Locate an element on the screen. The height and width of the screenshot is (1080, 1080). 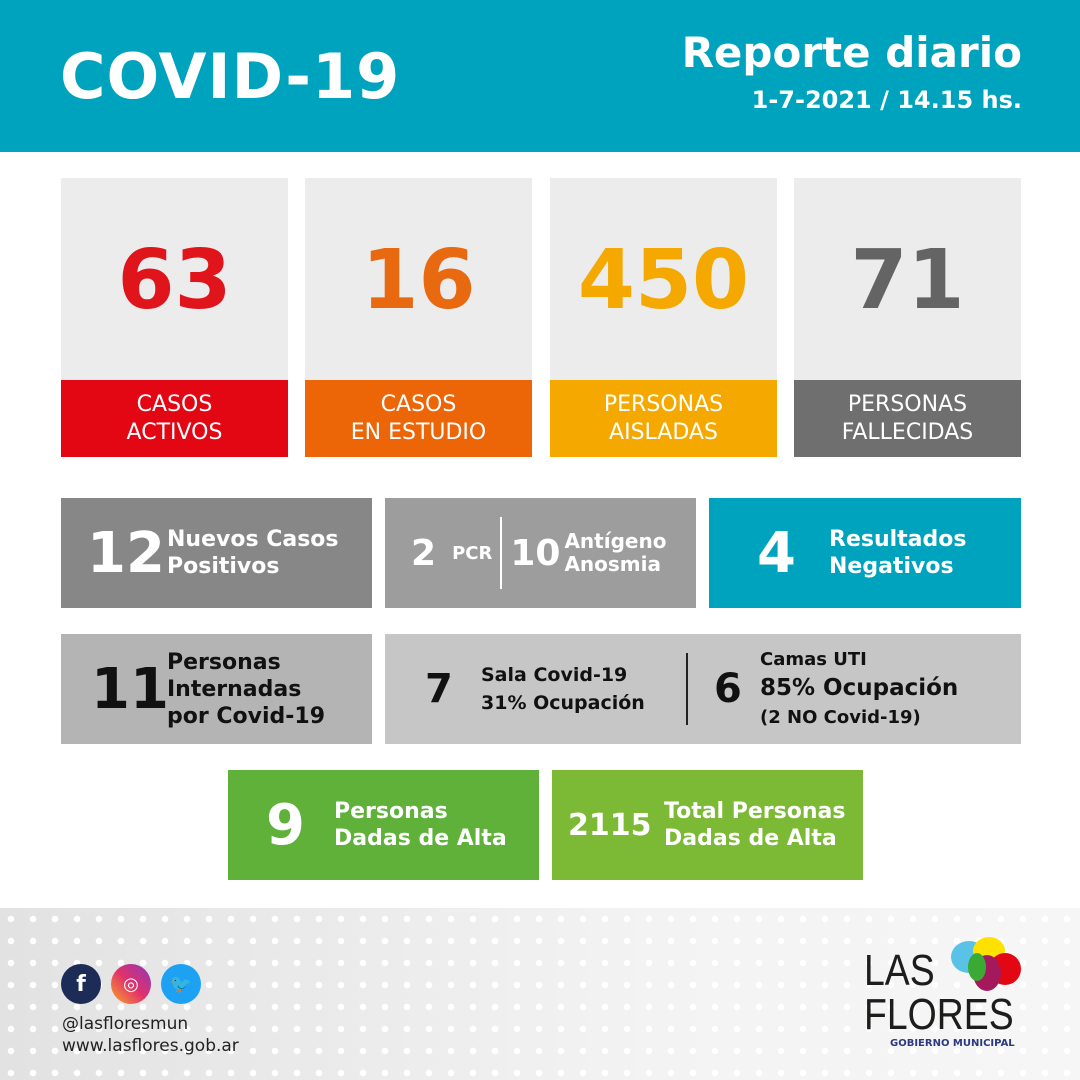
label-line: Negativos is located at coordinates (891, 566).